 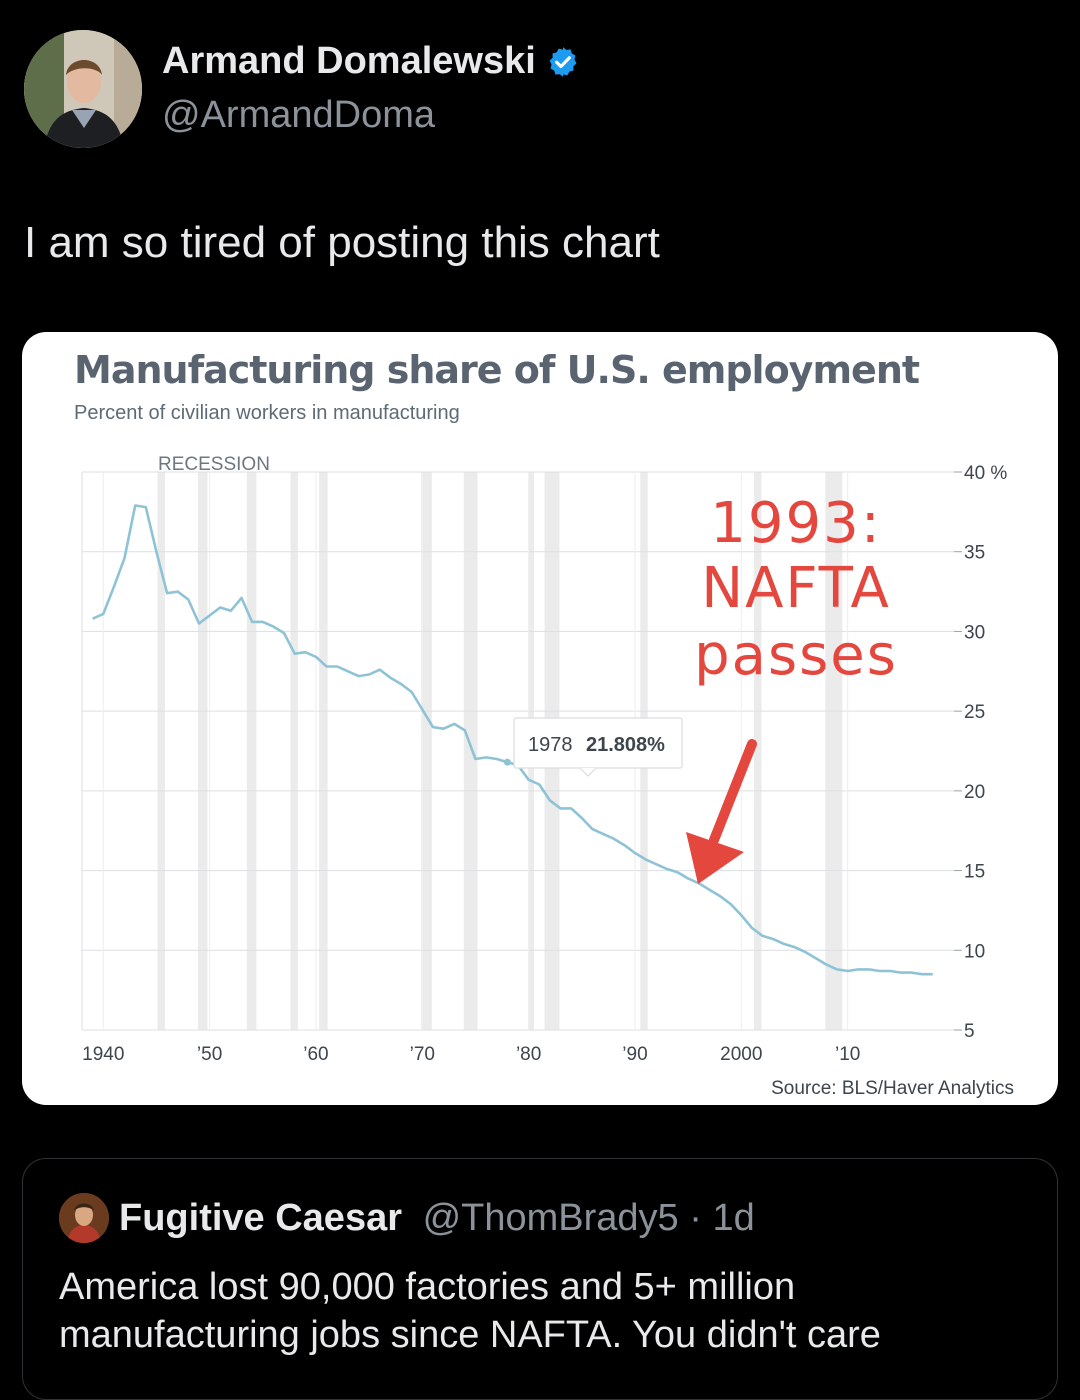 I want to click on red-arrow-icon, so click(x=733, y=792).